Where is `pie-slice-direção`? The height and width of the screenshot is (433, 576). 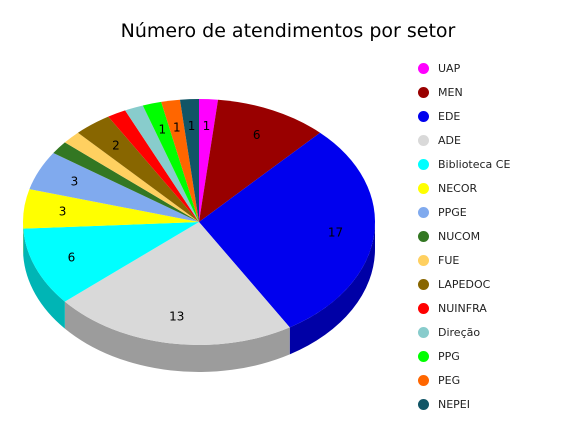 pie-slice-direção is located at coordinates (162, 163).